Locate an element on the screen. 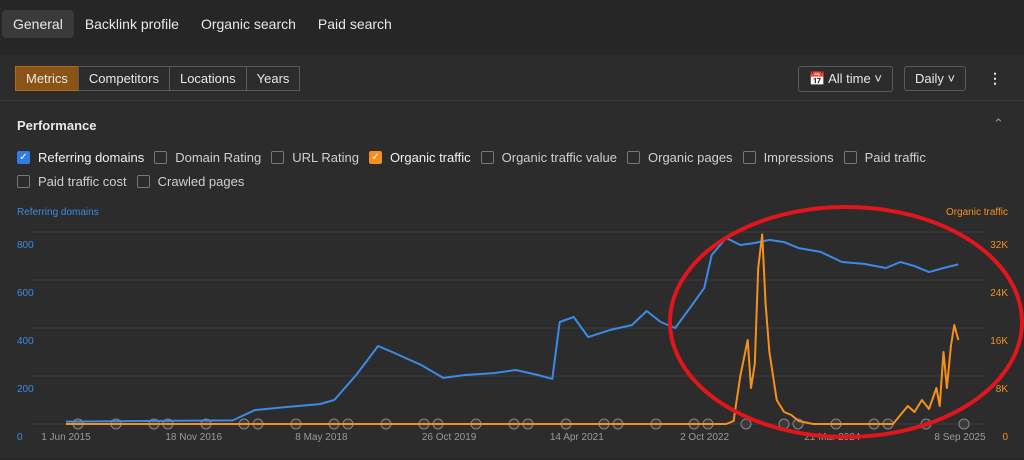  interval-label: Daily is located at coordinates (929, 78).